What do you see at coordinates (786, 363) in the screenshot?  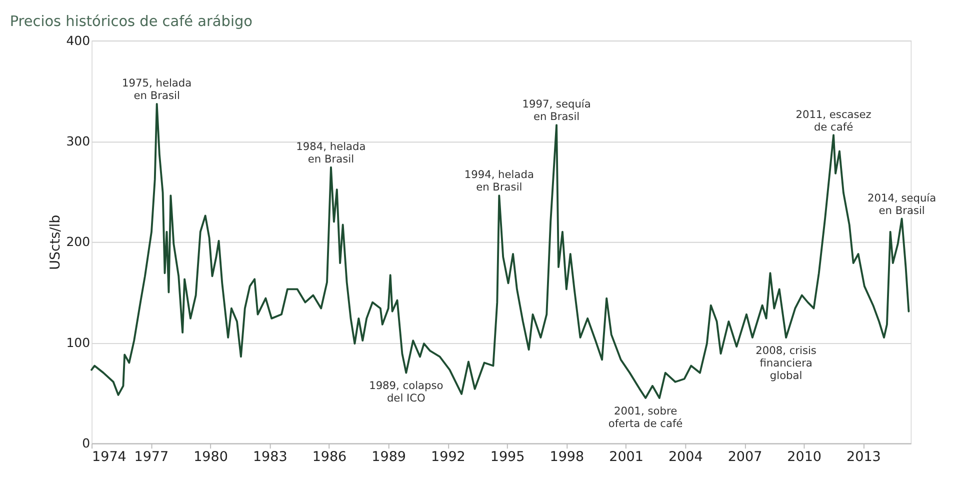 I see `annotation: 2008, crisis financiera global` at bounding box center [786, 363].